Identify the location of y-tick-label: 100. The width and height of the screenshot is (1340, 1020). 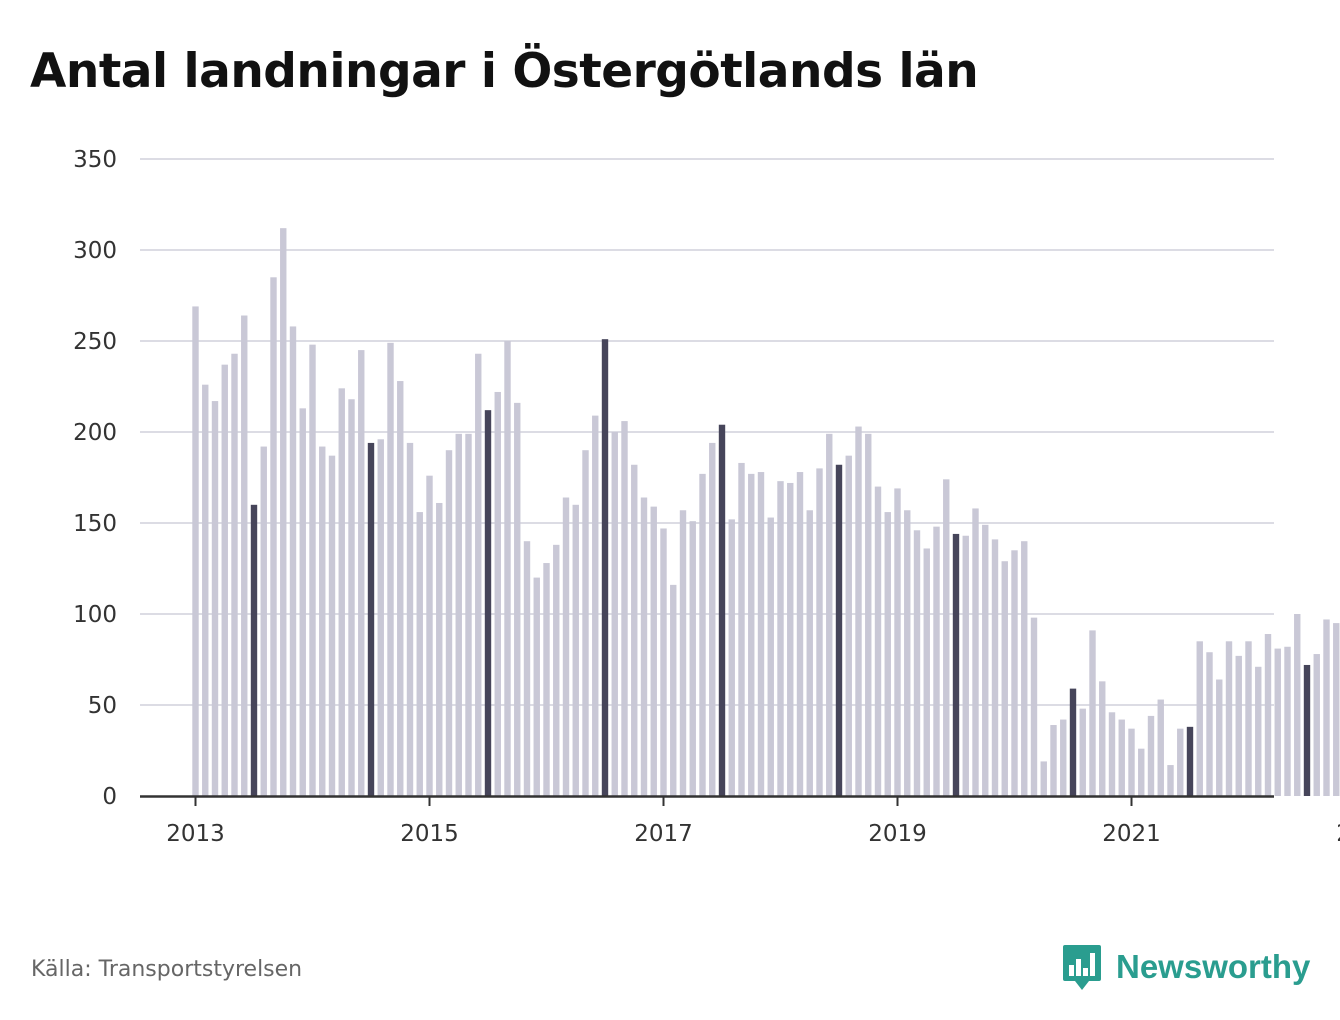
(95, 615).